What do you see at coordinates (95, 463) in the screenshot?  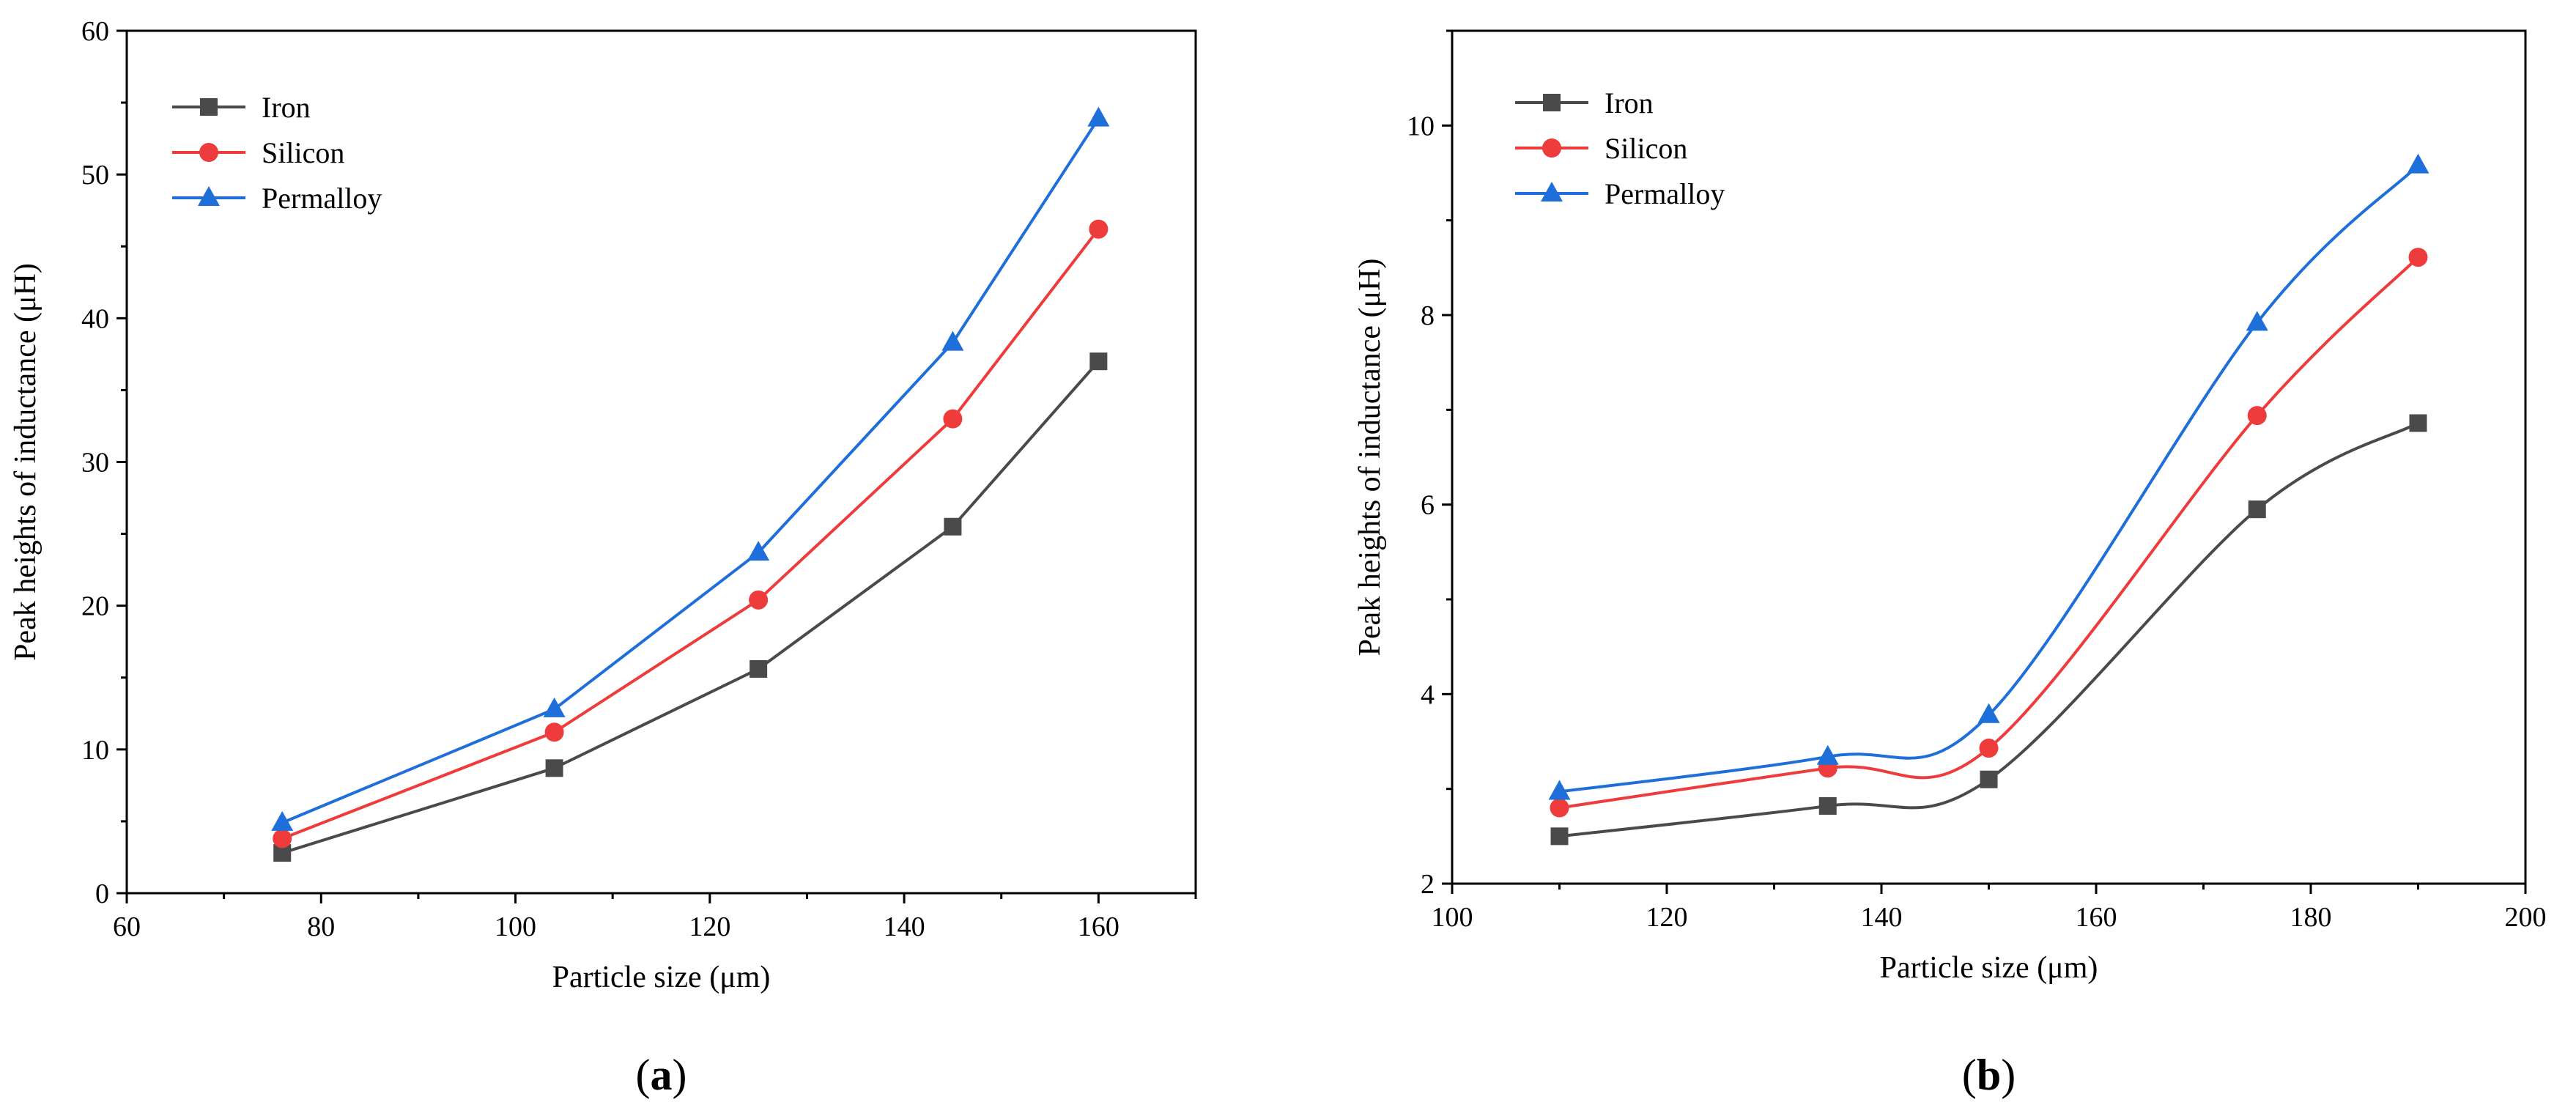 I see `y-tick-label: 30` at bounding box center [95, 463].